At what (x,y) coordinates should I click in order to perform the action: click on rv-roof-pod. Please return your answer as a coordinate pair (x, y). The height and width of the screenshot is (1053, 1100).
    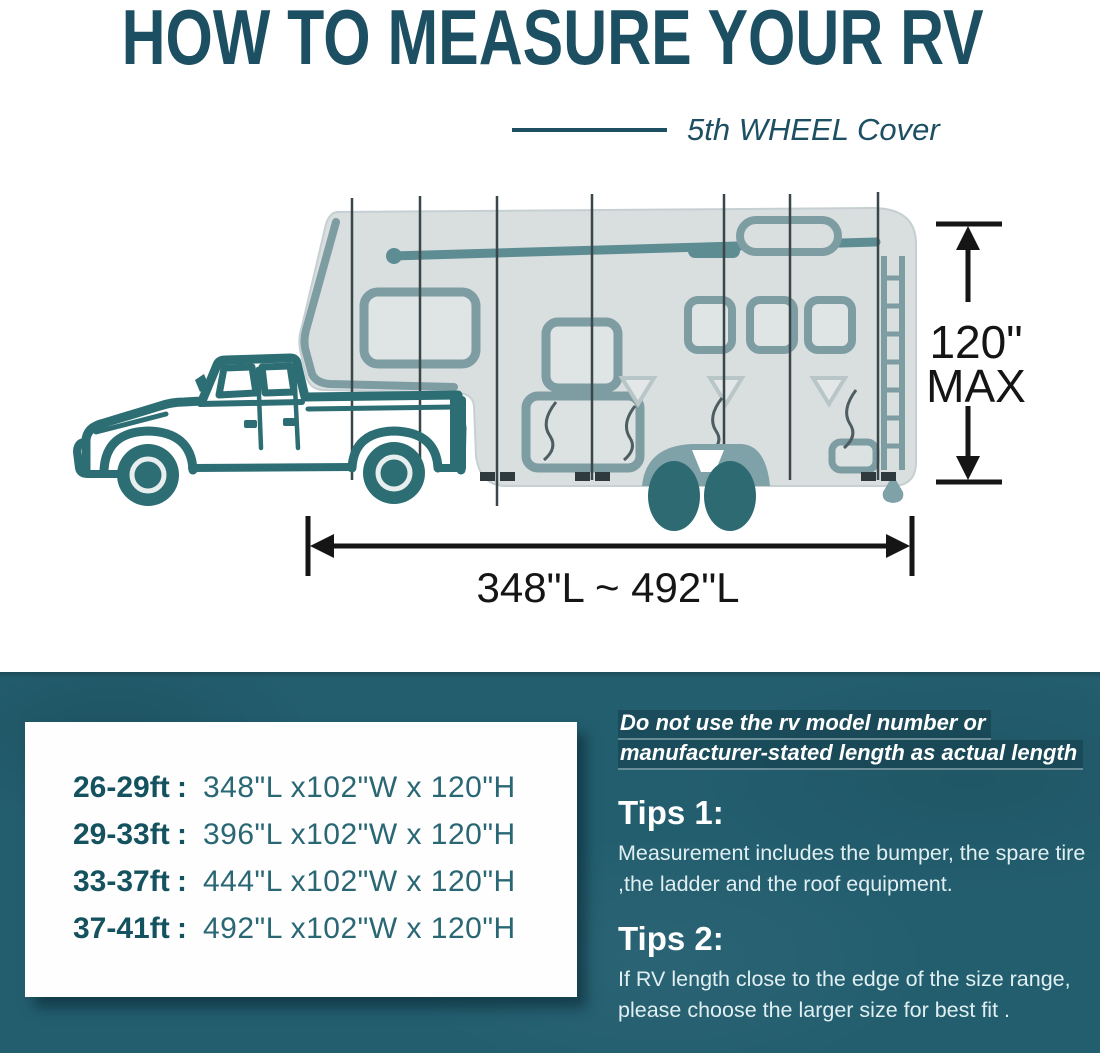
    Looking at the image, I should click on (714, 250).